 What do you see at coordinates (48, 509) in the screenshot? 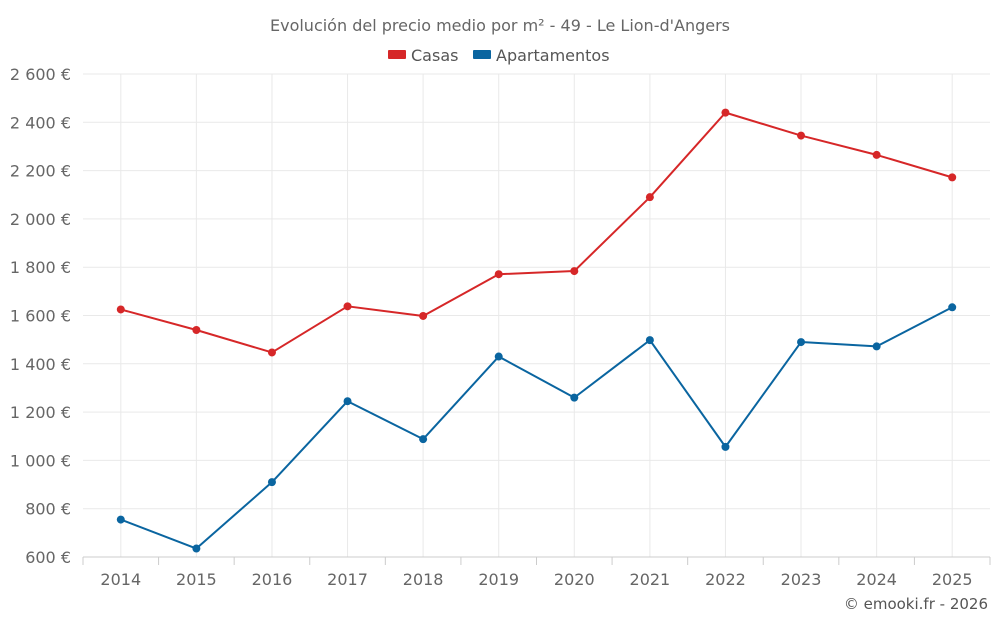
I see `y-tick-label: 800 €` at bounding box center [48, 509].